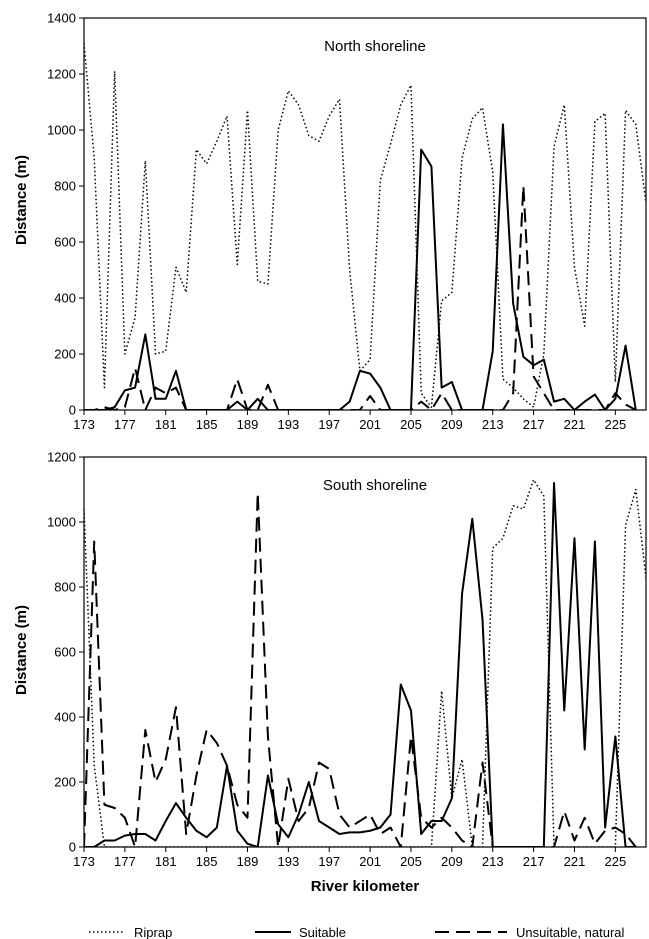 Image resolution: width=649 pixels, height=939 pixels. What do you see at coordinates (21, 650) in the screenshot?
I see `south-y-axis-title: Distance (m)` at bounding box center [21, 650].